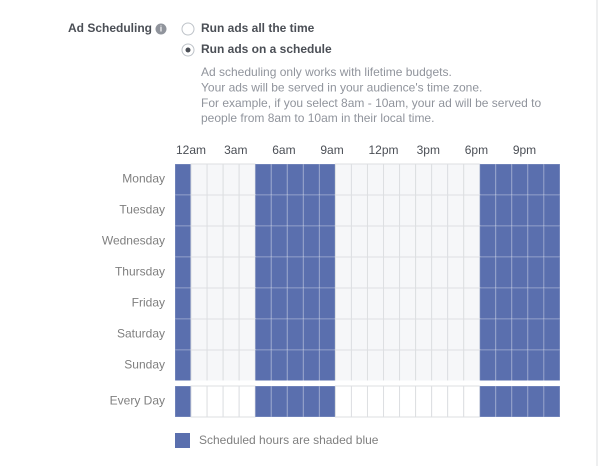 The height and width of the screenshot is (471, 598). What do you see at coordinates (161, 29) in the screenshot?
I see `info-icon` at bounding box center [161, 29].